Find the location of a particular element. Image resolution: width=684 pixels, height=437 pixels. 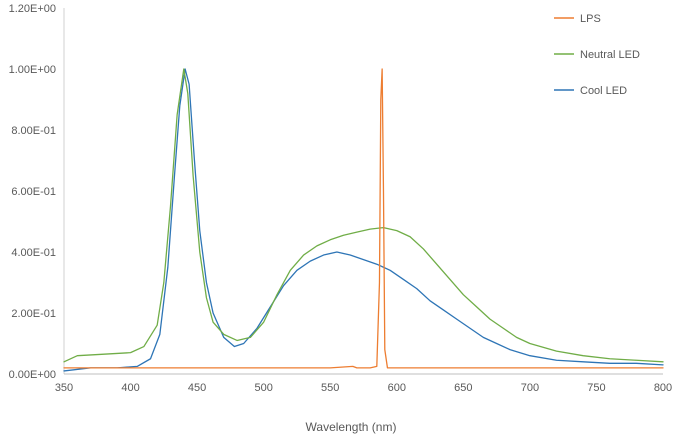

x-tick-label: 800 is located at coordinates (663, 388).